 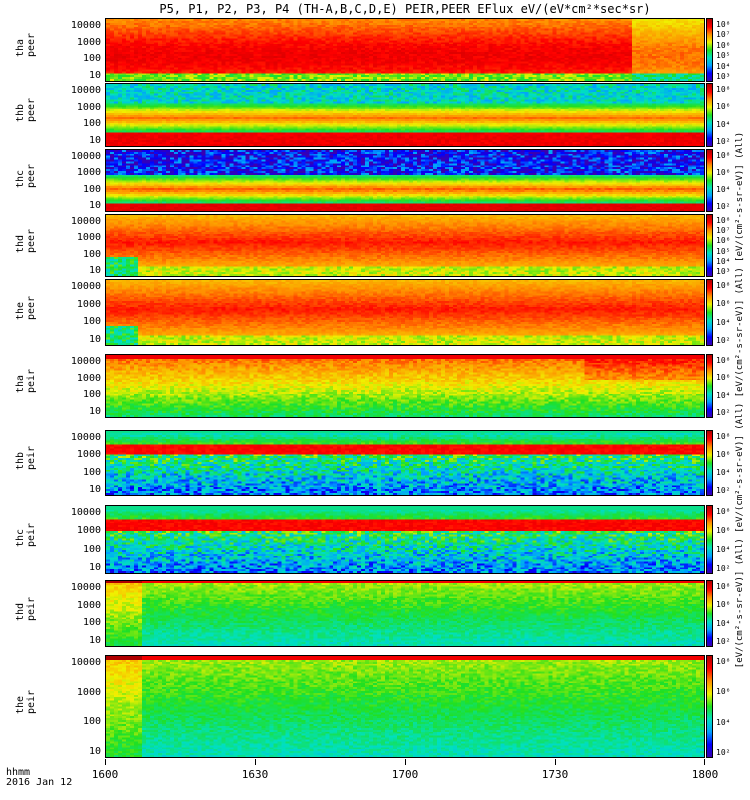 What do you see at coordinates (405, 774) in the screenshot?
I see `x-tick-label: 1700` at bounding box center [405, 774].